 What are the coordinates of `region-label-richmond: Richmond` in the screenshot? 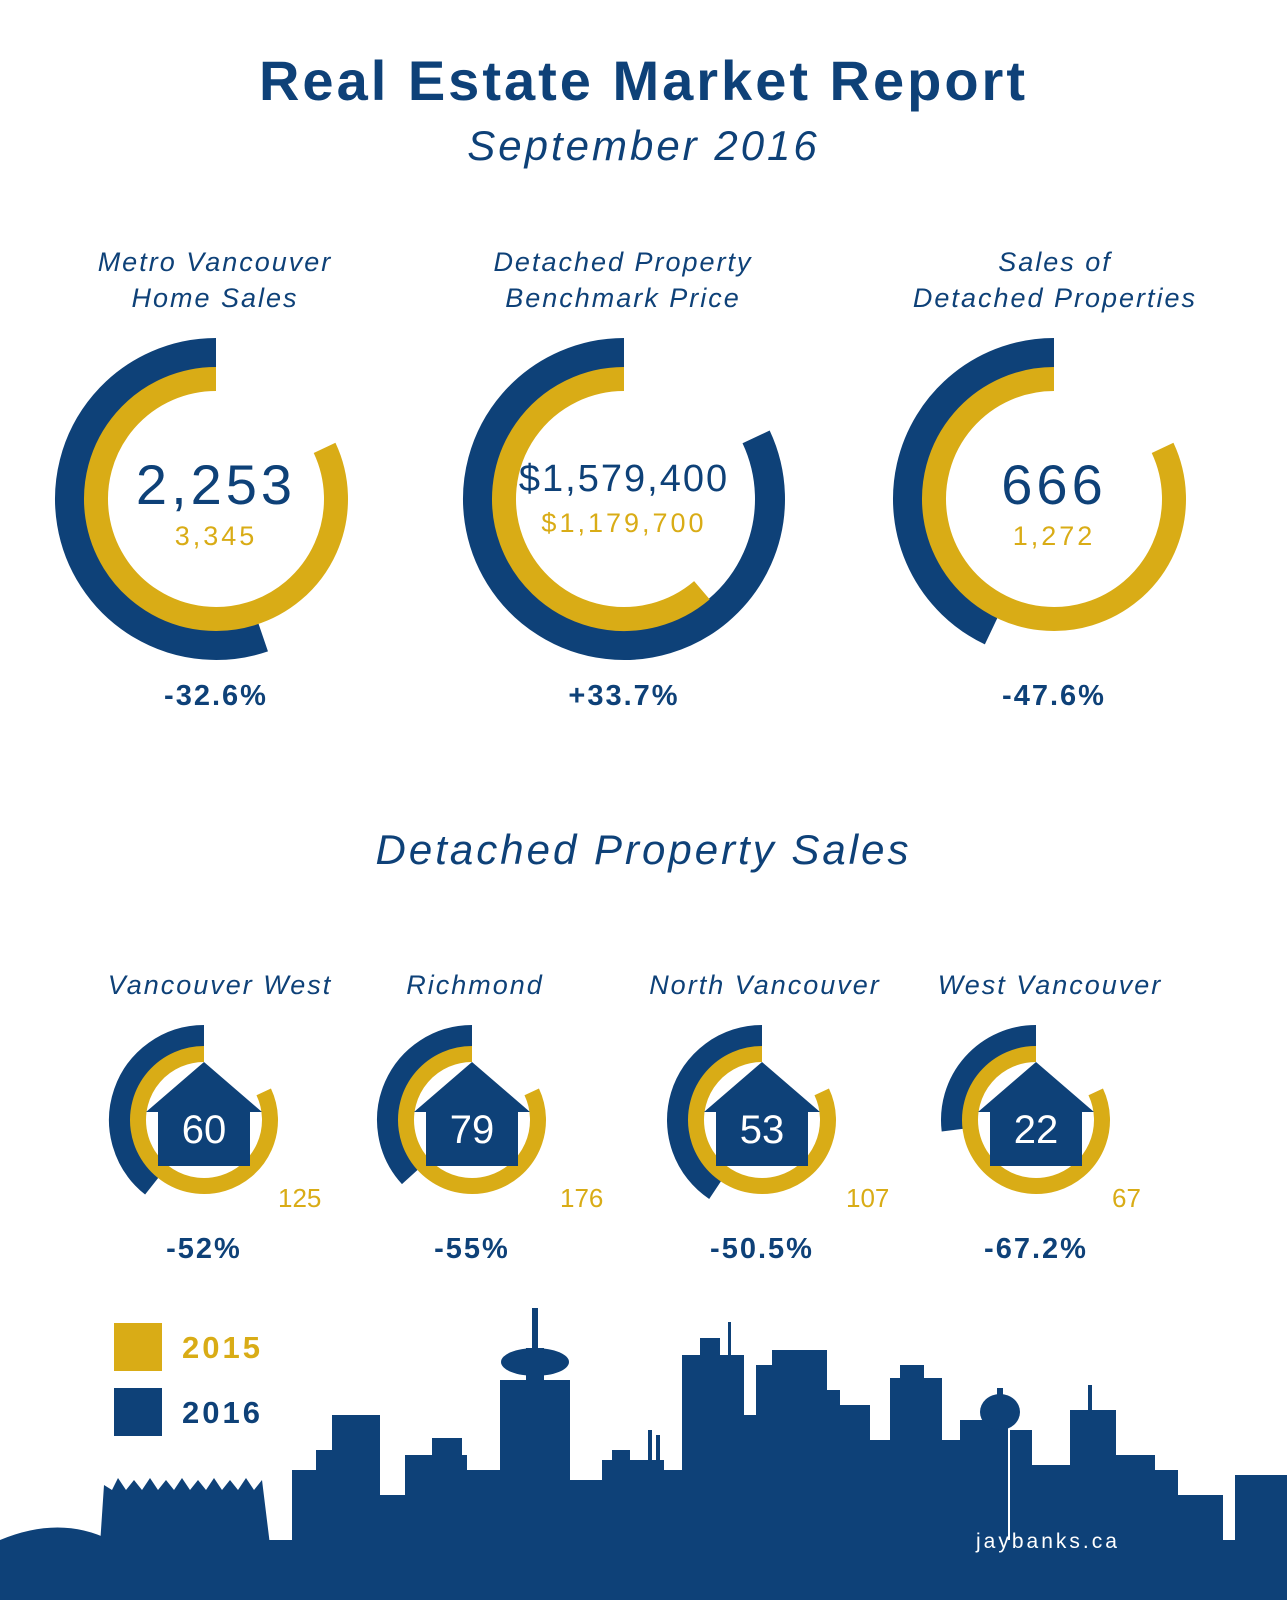 It's located at (475, 985).